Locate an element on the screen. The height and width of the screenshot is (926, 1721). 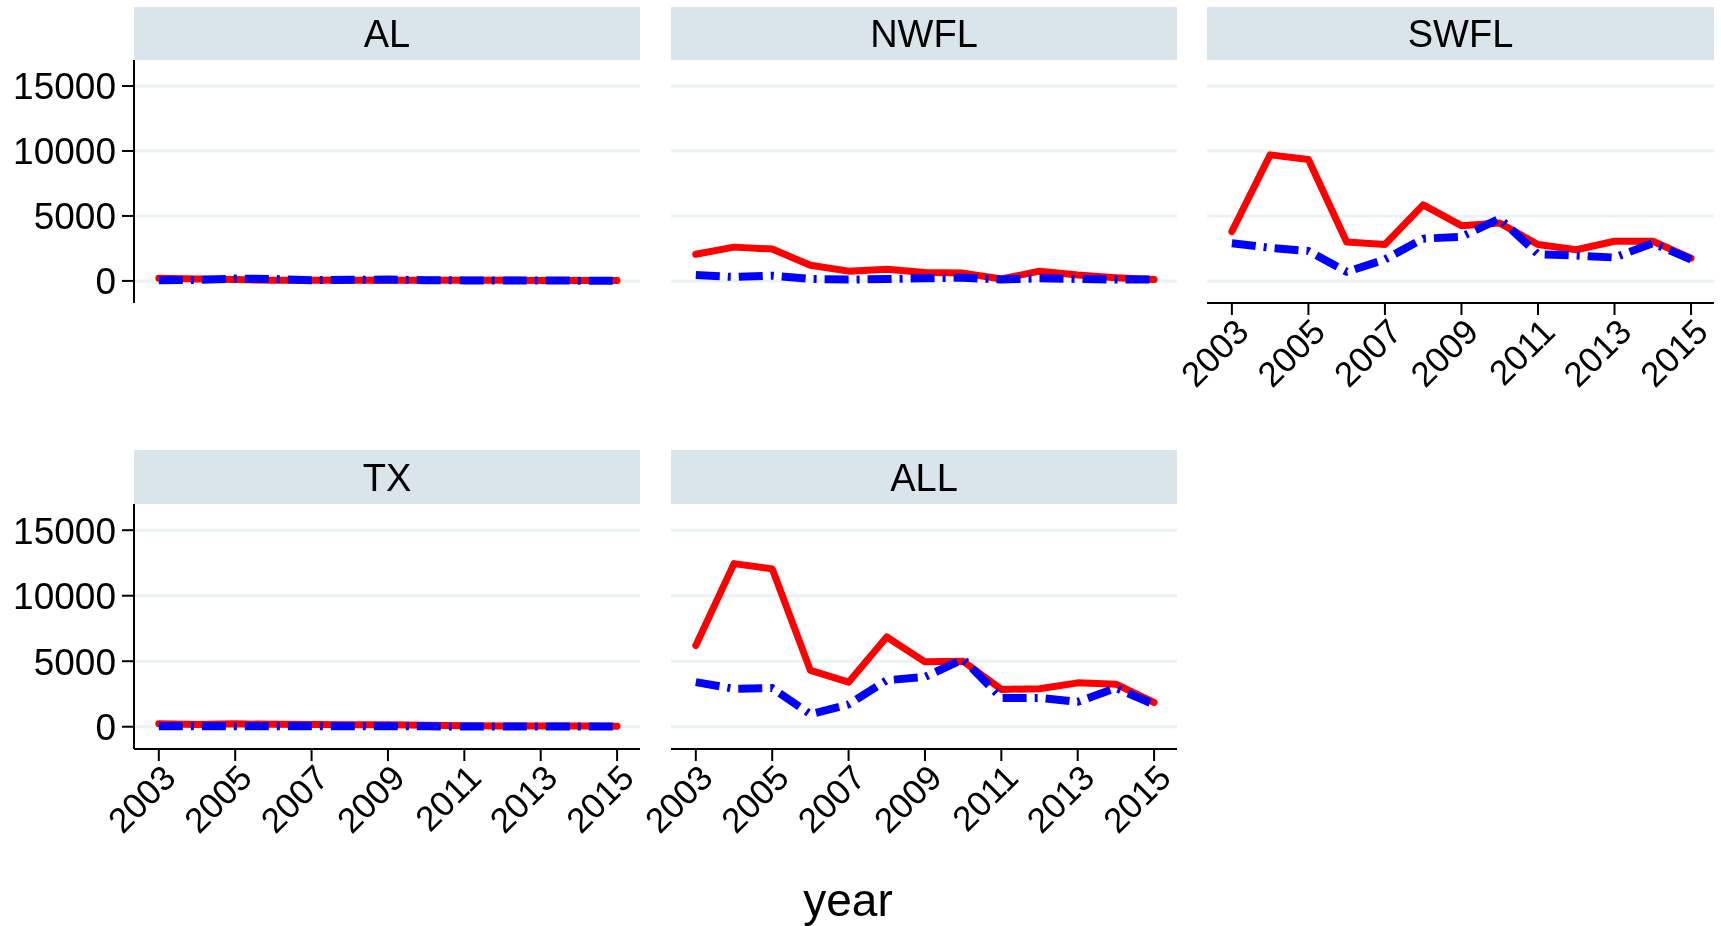
chart-title: ALL is located at coordinates (924, 477).